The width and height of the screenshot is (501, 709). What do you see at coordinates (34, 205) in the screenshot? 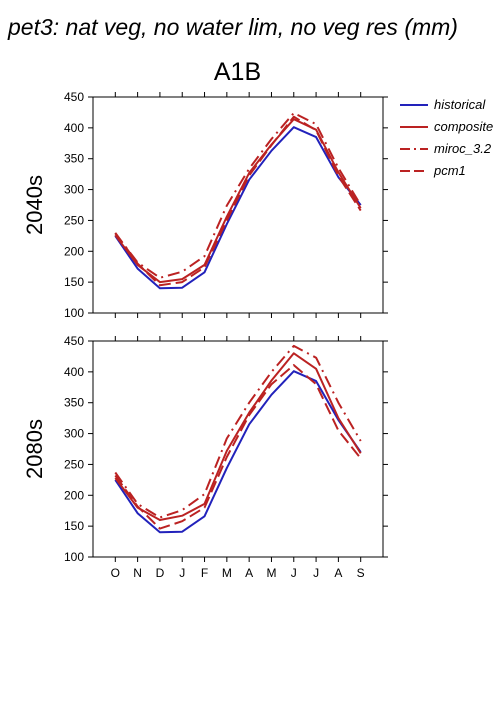
I see `y-axis-label: 2040s` at bounding box center [34, 205].